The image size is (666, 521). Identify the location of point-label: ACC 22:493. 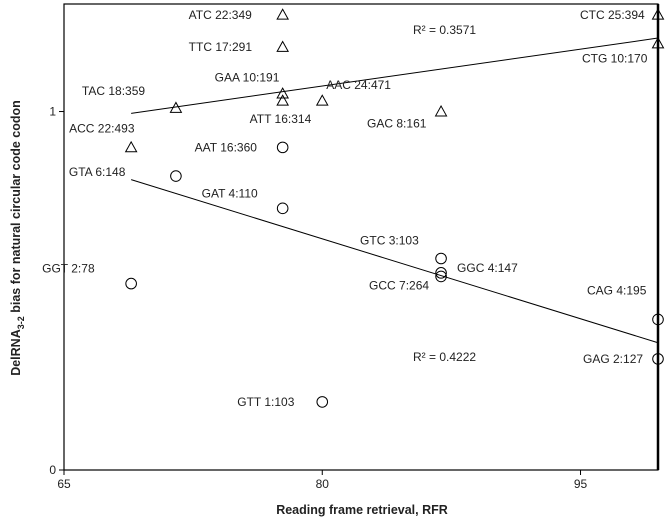
(102, 128).